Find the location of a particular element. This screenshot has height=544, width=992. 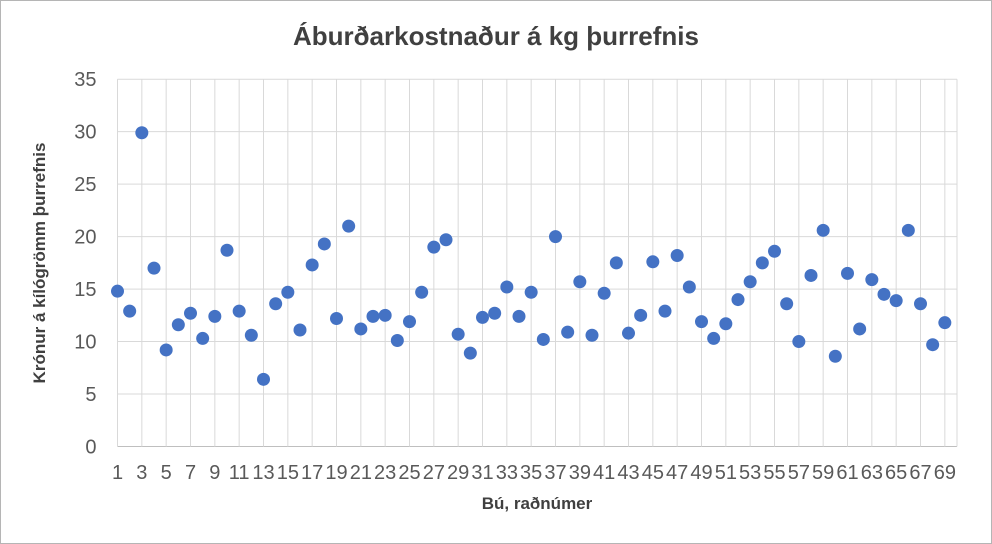

x-tick-label: 43 is located at coordinates (628, 473).